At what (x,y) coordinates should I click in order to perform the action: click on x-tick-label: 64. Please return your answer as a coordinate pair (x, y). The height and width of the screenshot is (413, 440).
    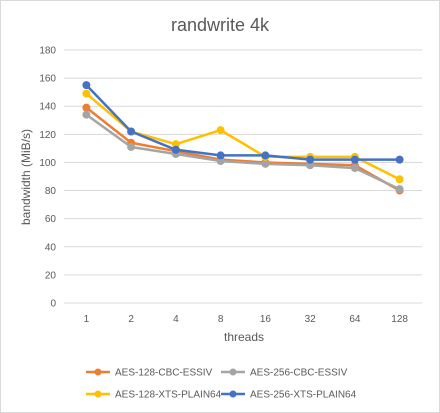
    Looking at the image, I should click on (355, 319).